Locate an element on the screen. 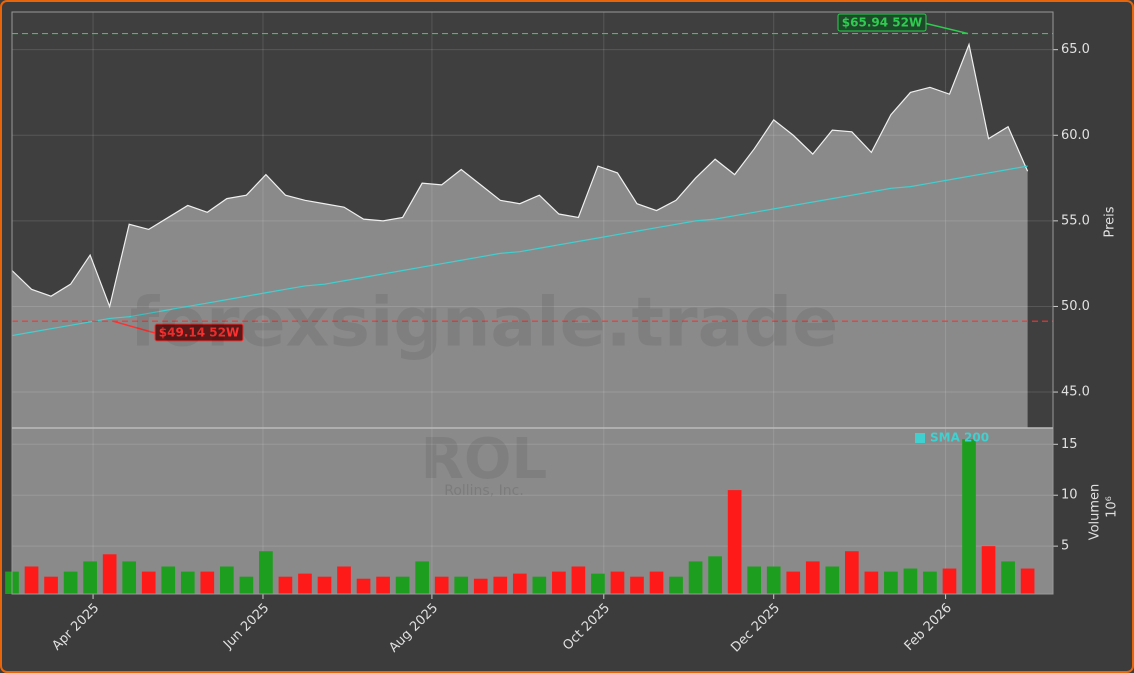  y2-tick-label: 15 is located at coordinates (1069, 444).